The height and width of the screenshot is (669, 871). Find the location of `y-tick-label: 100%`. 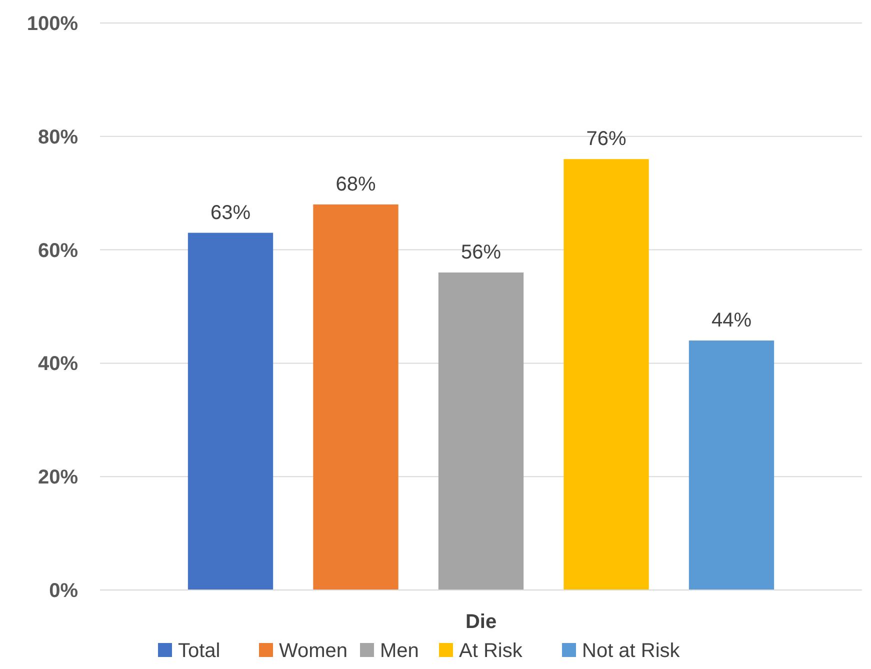

y-tick-label: 100% is located at coordinates (52, 24).